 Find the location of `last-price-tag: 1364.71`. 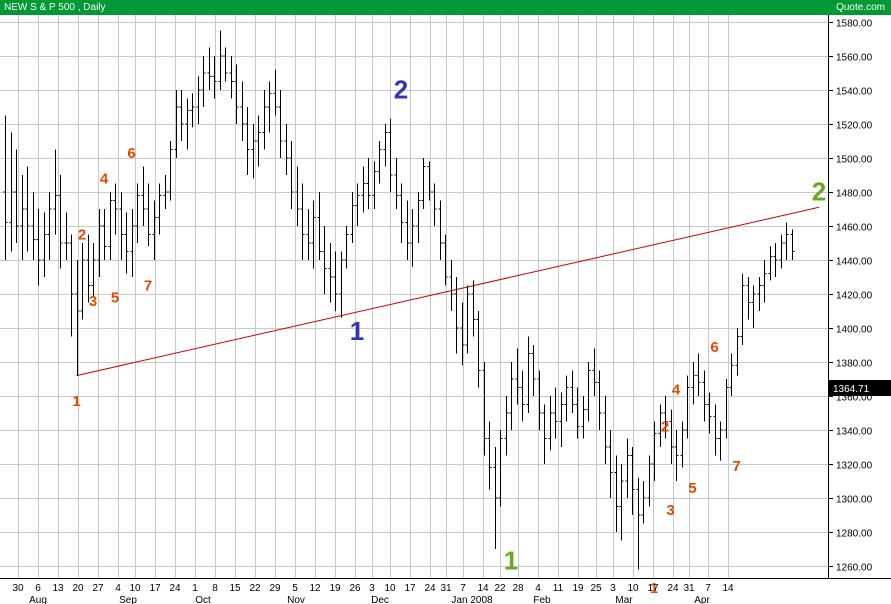

last-price-tag: 1364.71 is located at coordinates (860, 387).